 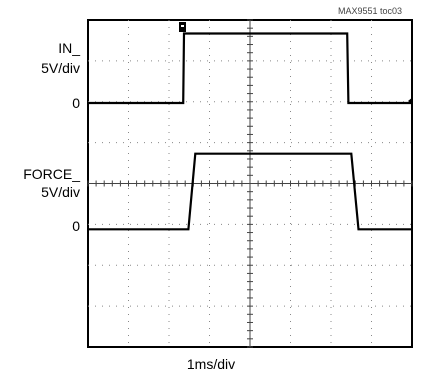 What do you see at coordinates (51, 174) in the screenshot?
I see `ch2-label: FORCE_` at bounding box center [51, 174].